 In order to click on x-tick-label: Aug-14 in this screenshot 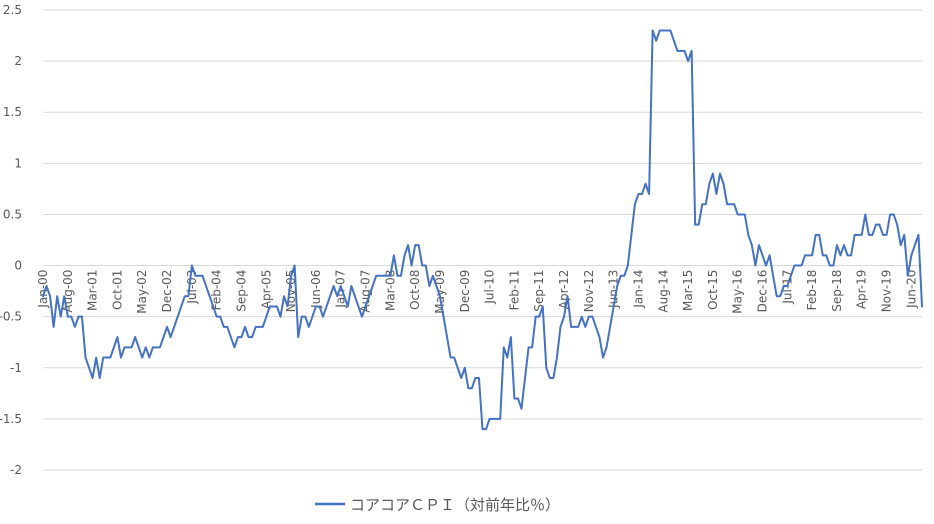, I will do `click(663, 291)`.